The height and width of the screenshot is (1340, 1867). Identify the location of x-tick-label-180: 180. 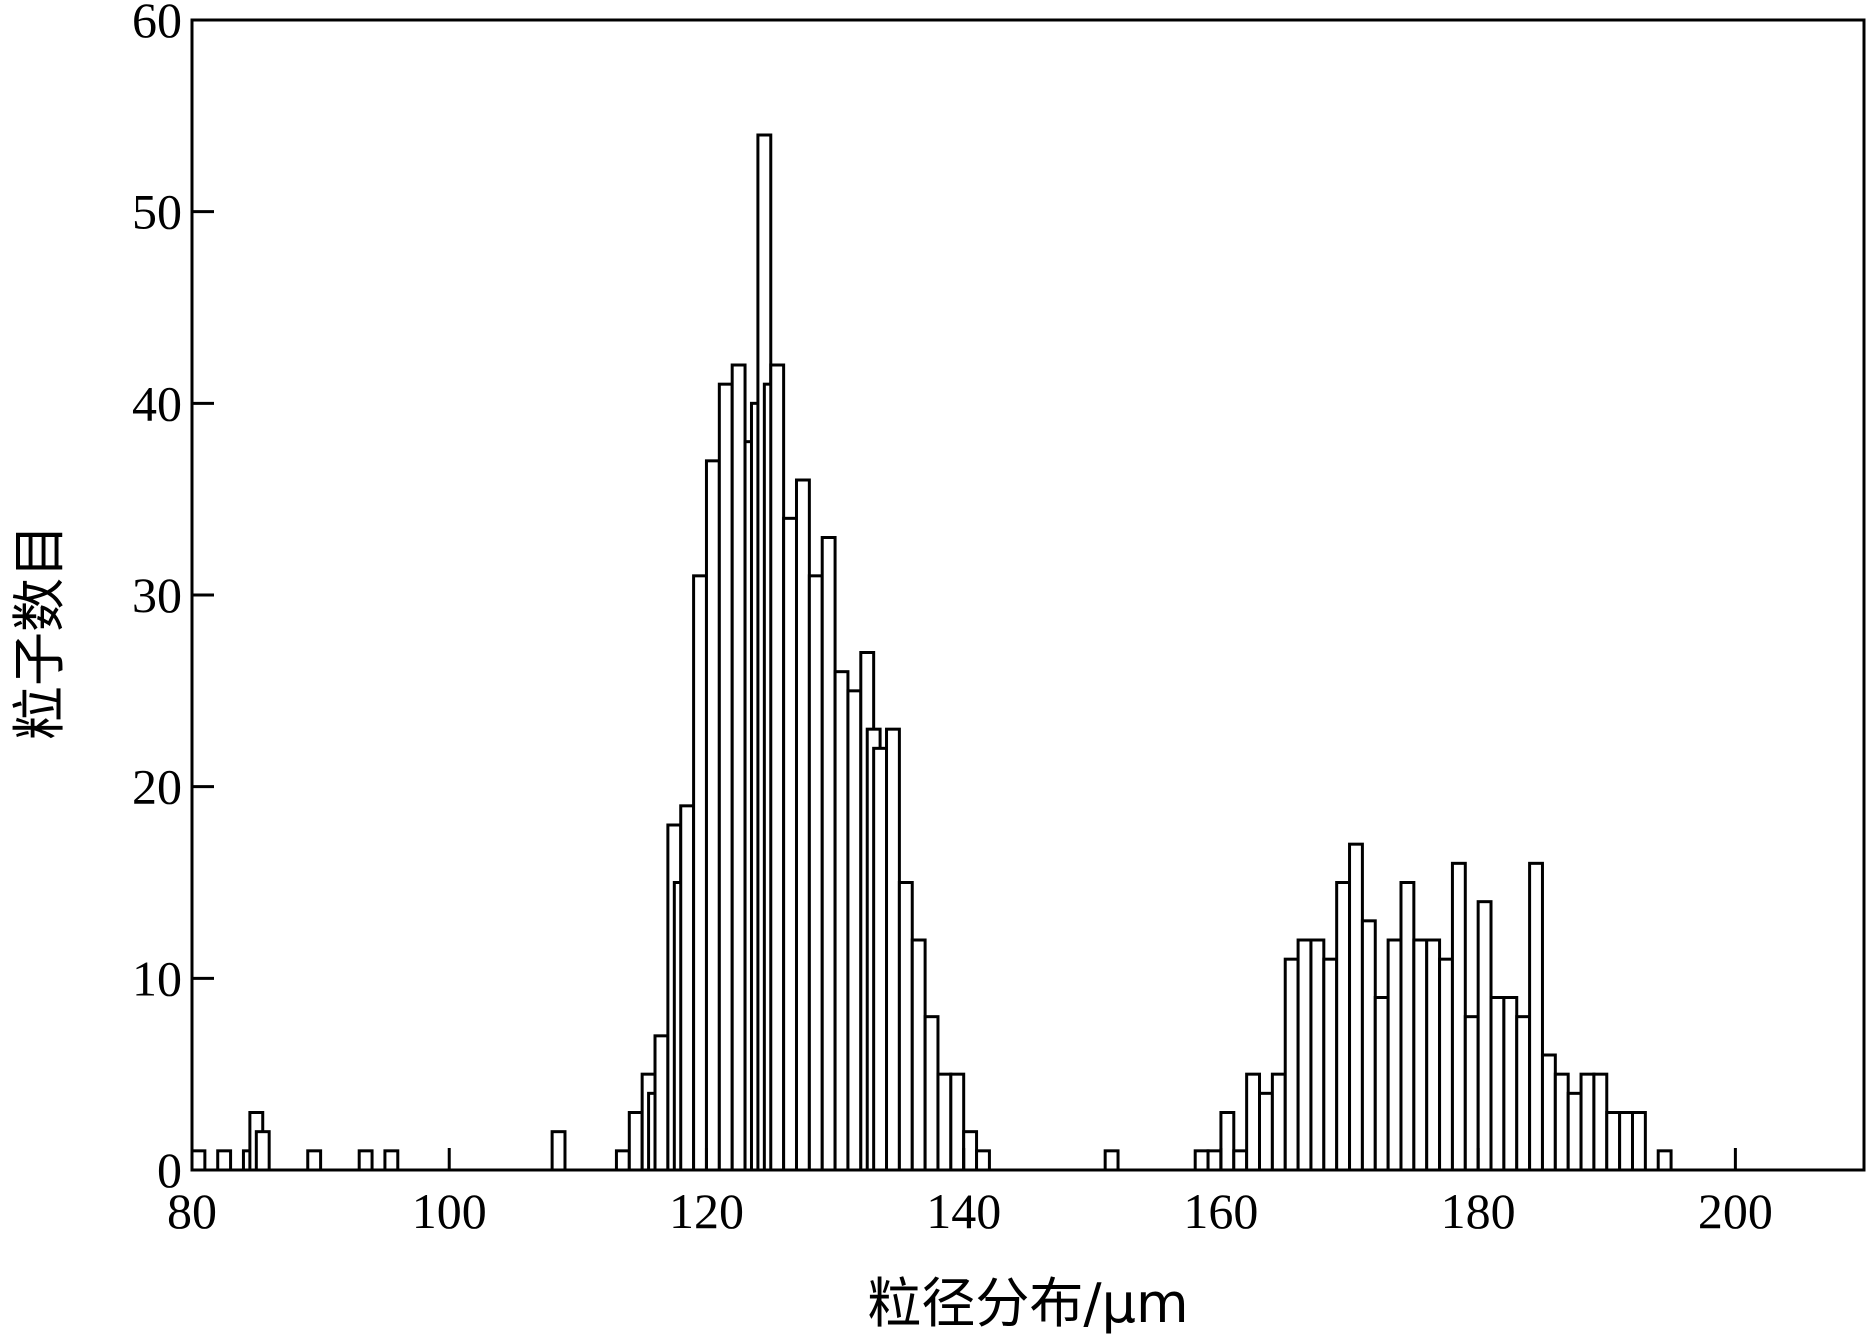
(1478, 1211).